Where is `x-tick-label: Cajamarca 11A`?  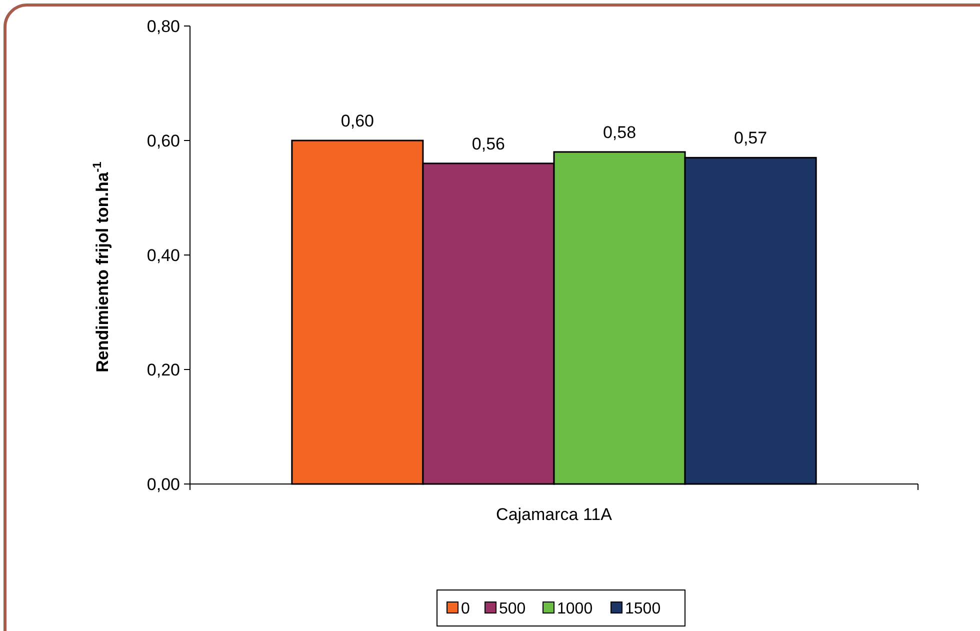
x-tick-label: Cajamarca 11A is located at coordinates (554, 514).